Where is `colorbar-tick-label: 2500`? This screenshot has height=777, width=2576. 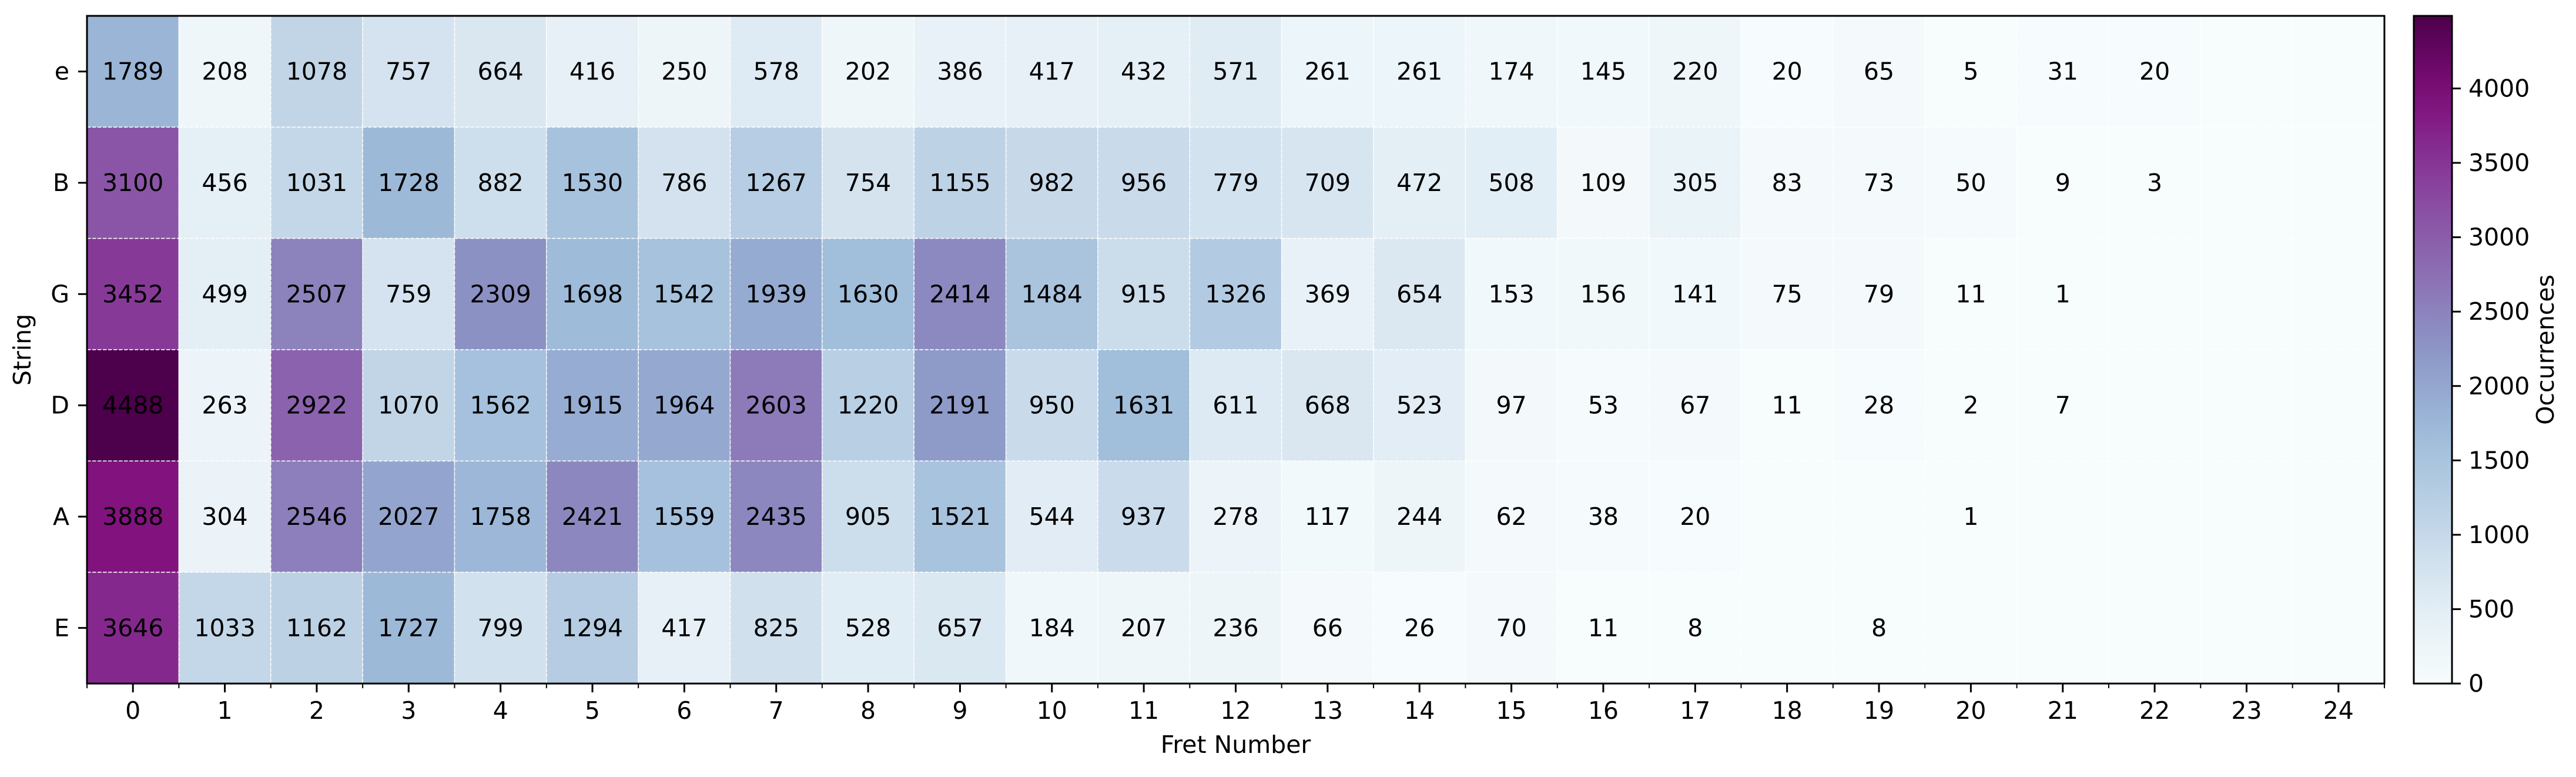 colorbar-tick-label: 2500 is located at coordinates (2499, 311).